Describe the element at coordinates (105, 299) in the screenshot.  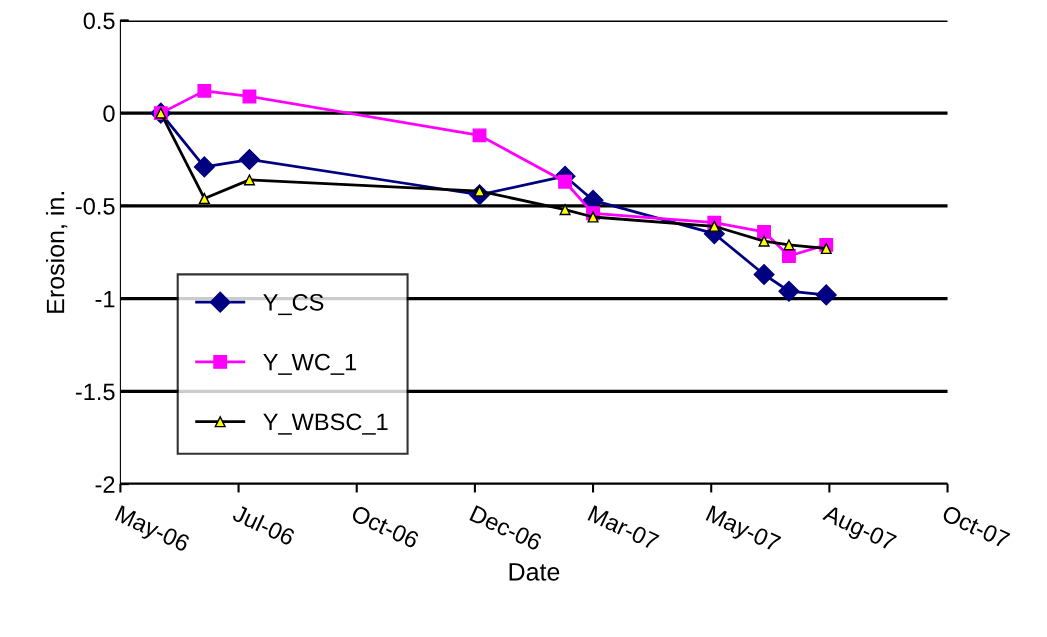
I see `y-tick-label: -1` at that location.